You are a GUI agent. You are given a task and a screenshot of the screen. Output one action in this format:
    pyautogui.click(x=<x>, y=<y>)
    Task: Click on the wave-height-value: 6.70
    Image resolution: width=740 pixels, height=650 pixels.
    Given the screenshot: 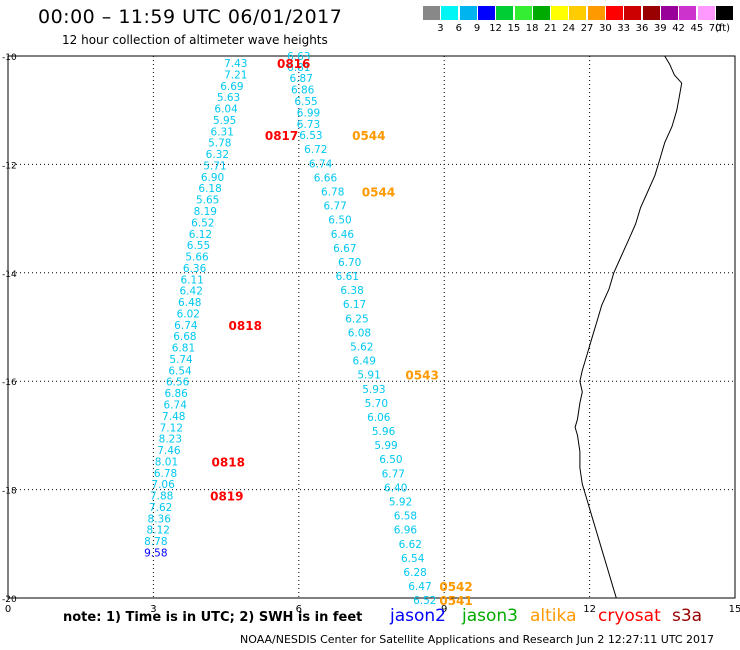 What is the action you would take?
    pyautogui.click(x=349, y=263)
    